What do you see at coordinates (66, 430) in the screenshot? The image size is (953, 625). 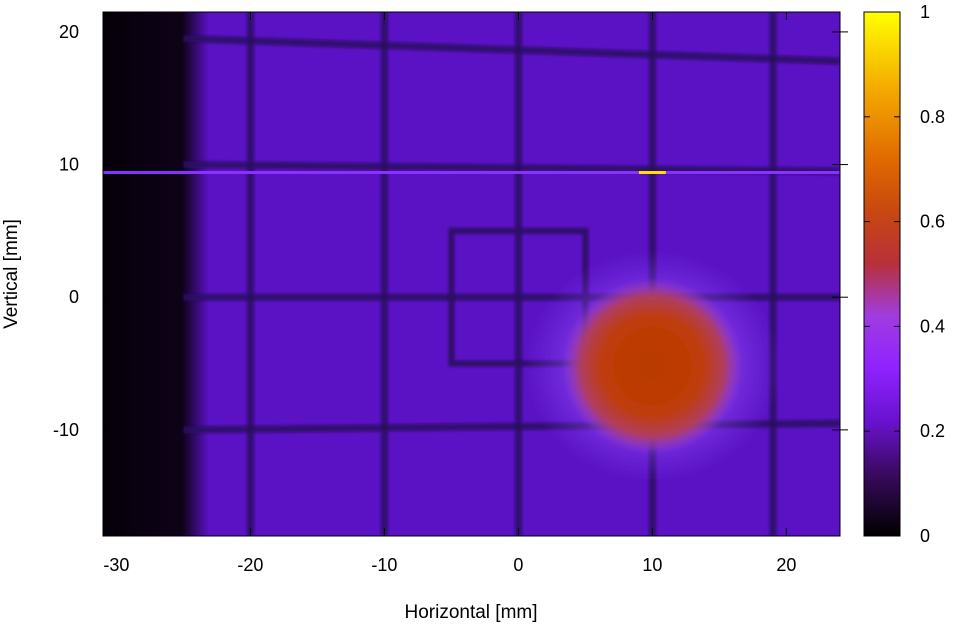 I see `y-tick-label: -10` at bounding box center [66, 430].